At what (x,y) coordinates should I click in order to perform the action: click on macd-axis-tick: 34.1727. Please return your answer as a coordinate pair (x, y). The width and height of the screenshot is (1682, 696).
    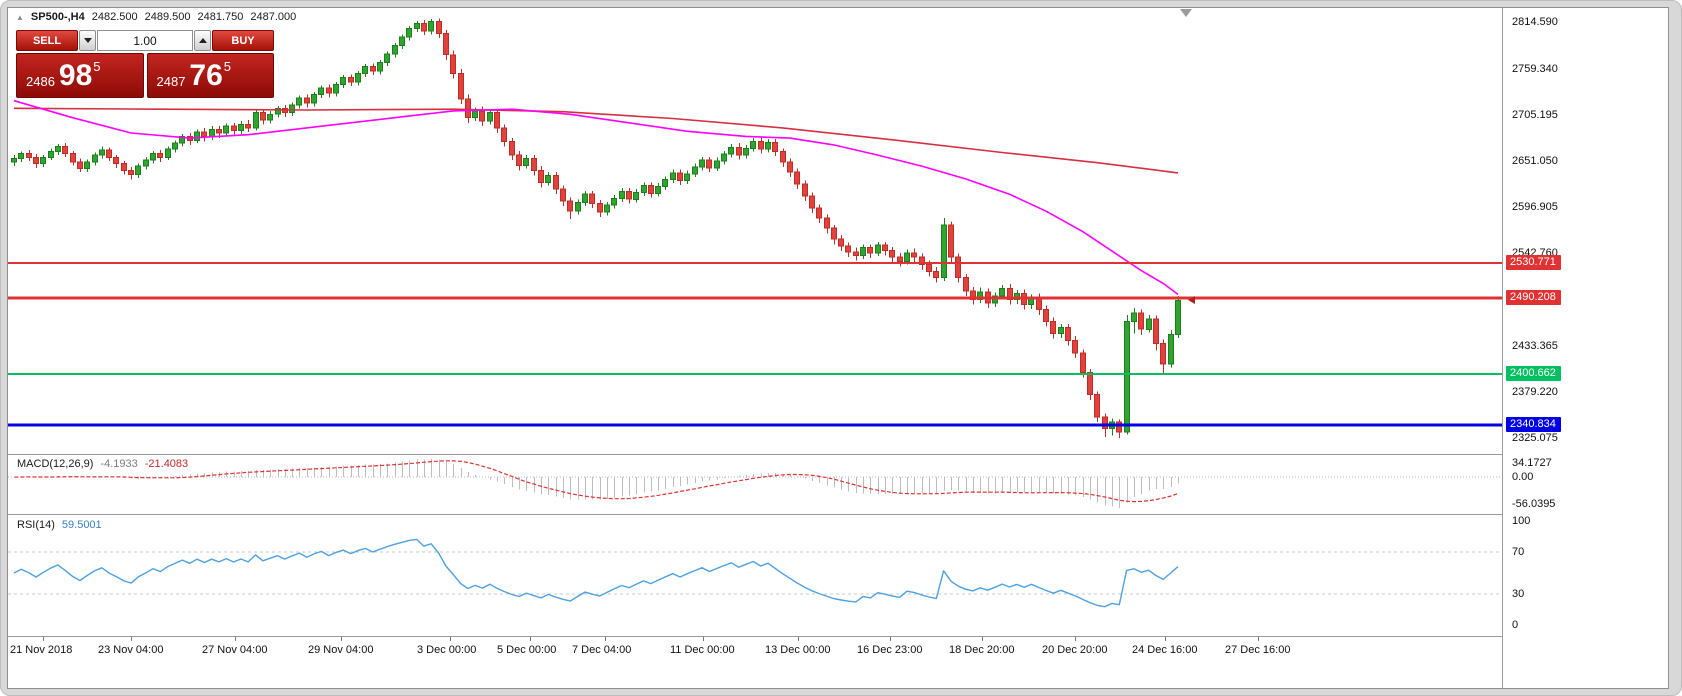
    Looking at the image, I should click on (1532, 463).